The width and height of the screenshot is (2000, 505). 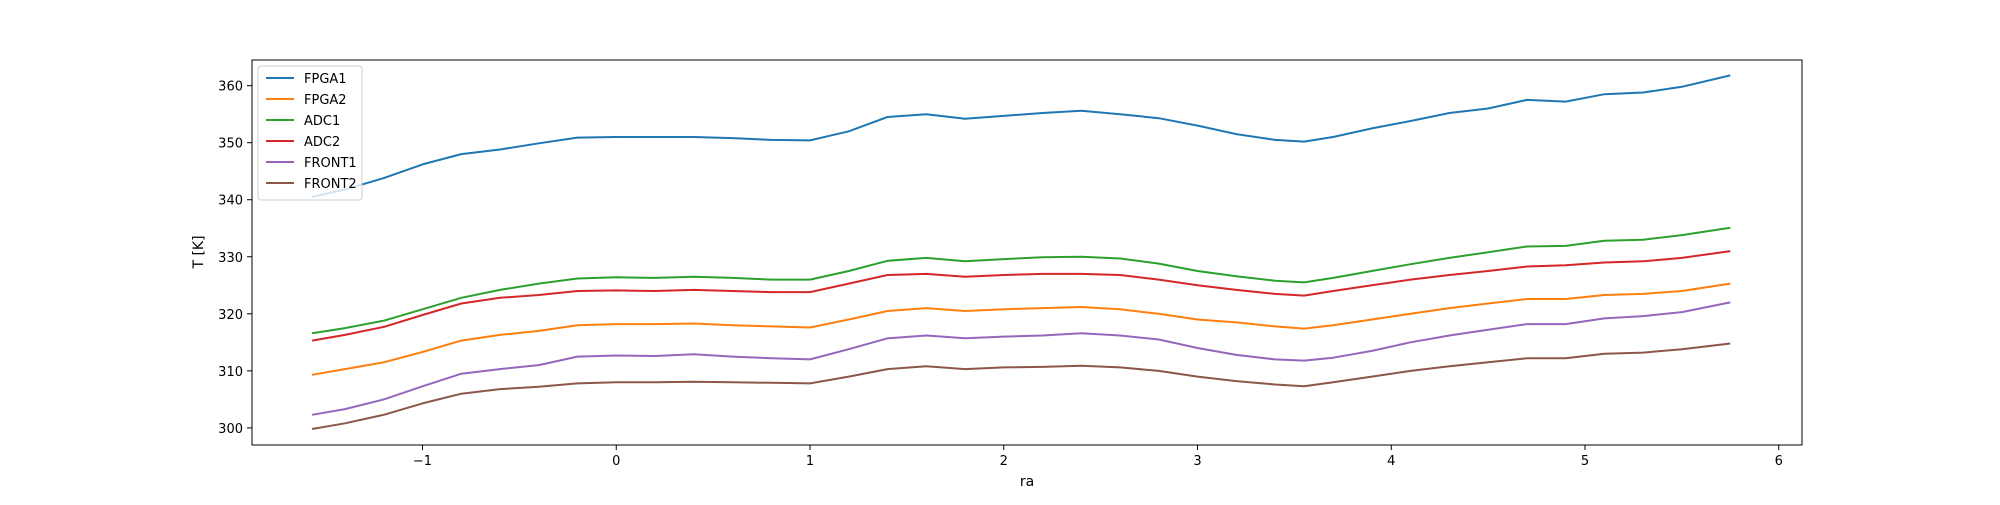 I want to click on x-tick-label: −1, so click(x=422, y=461).